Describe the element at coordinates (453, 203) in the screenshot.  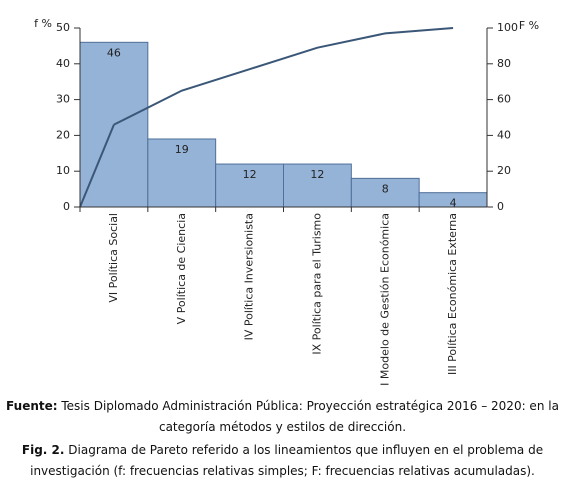
I see `bar-value-label: 4` at that location.